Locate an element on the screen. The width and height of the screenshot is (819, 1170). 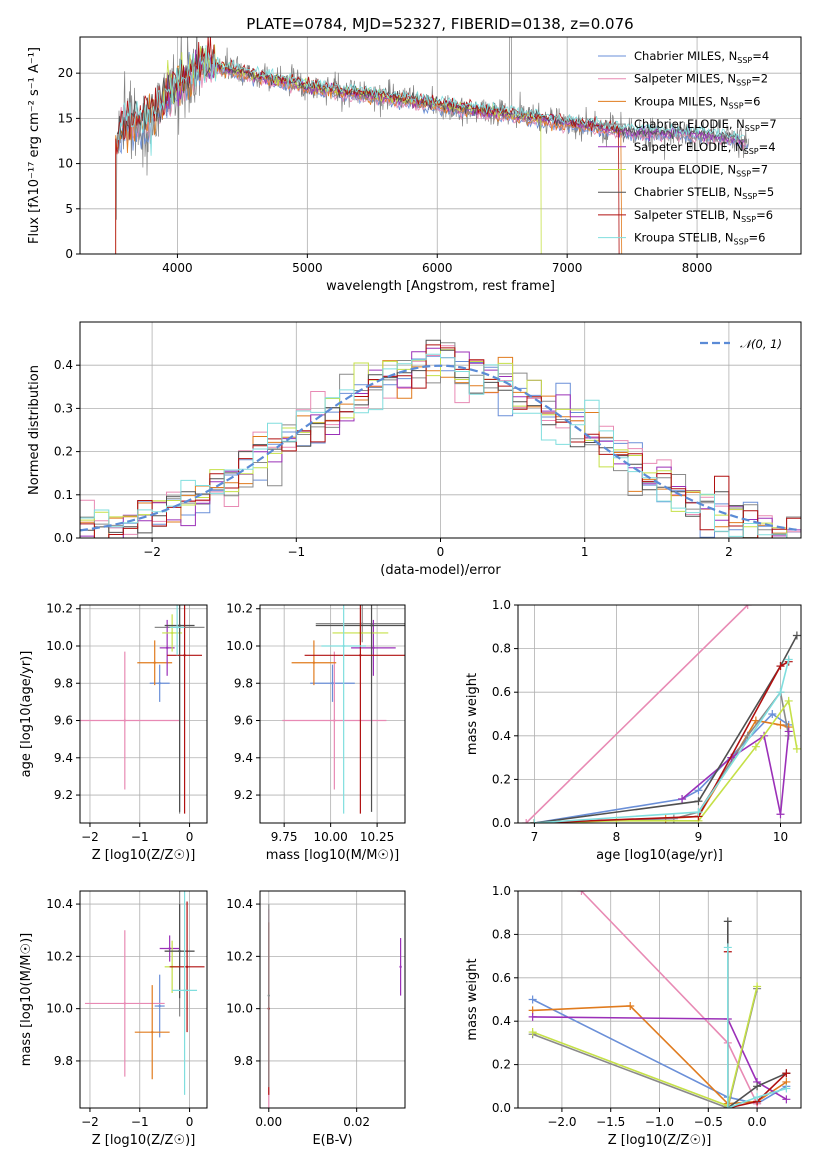
legend-label: Kroupa MILES, NSSP=6 is located at coordinates (697, 102).